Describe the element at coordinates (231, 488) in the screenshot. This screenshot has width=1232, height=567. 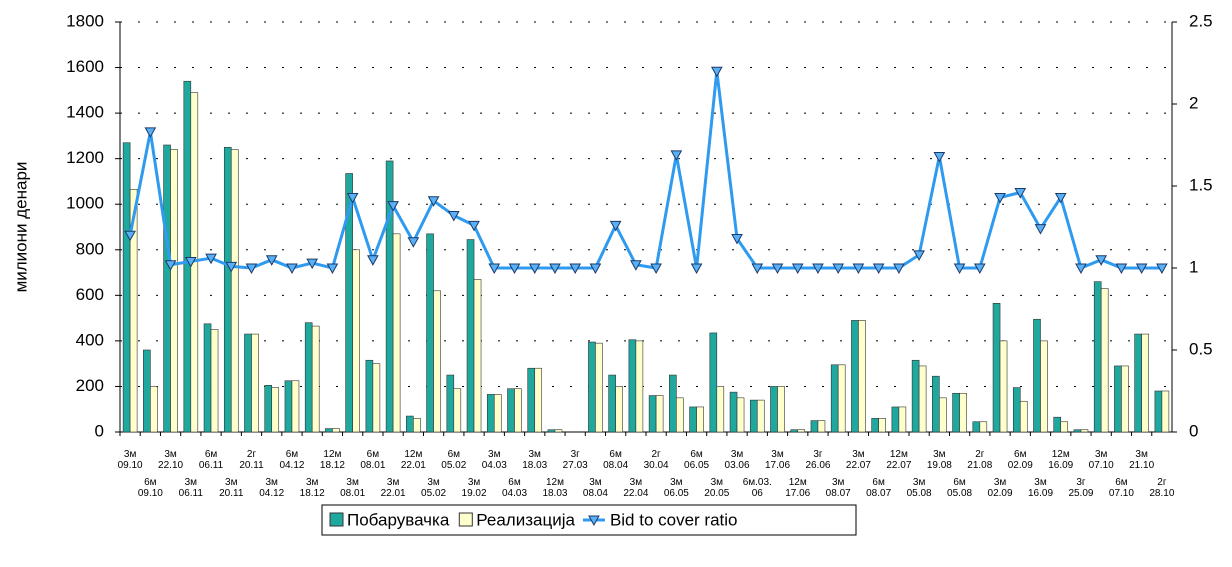
I see `x-tick-label: 3м 20.11` at that location.